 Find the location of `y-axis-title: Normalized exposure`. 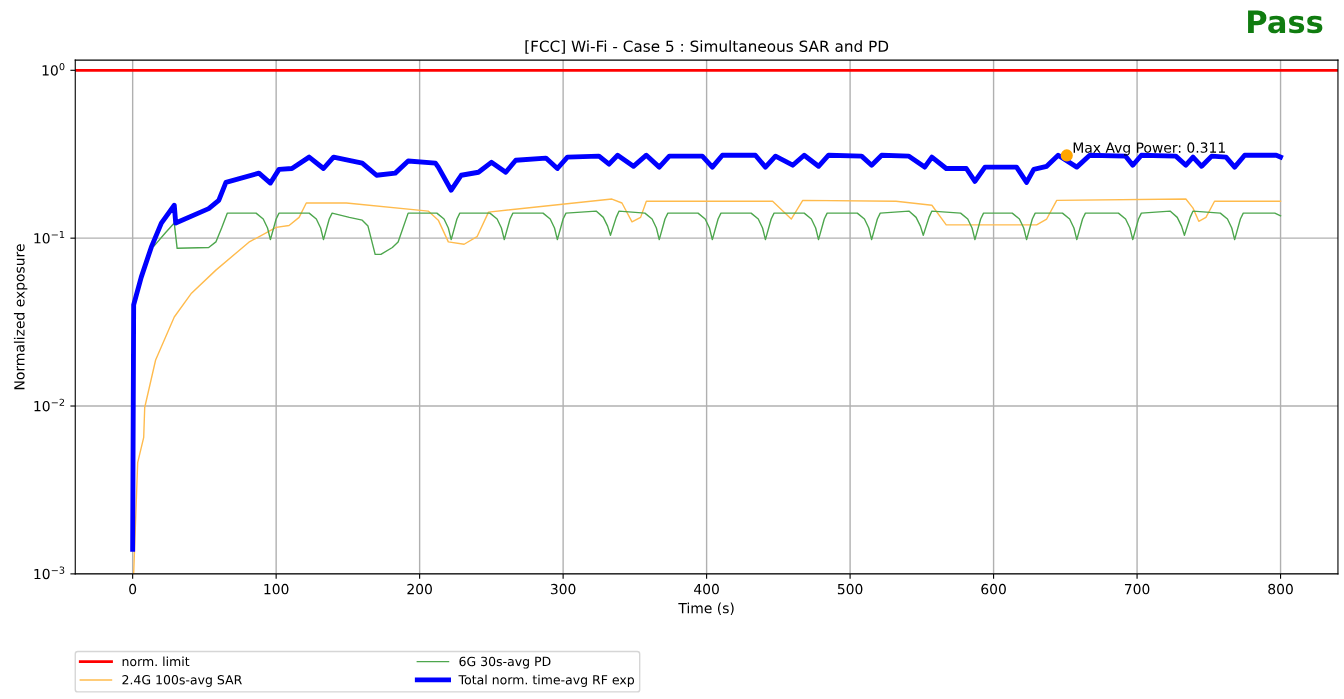

y-axis-title: Normalized exposure is located at coordinates (20, 317).